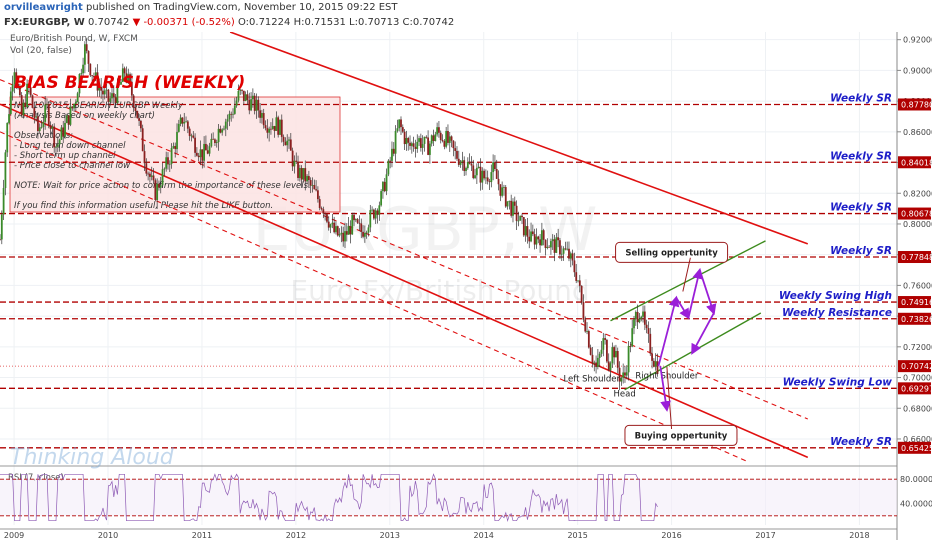 This screenshot has height=550, width=932. Describe the element at coordinates (109, 22) in the screenshot. I see `last-price: 0.70742` at that location.